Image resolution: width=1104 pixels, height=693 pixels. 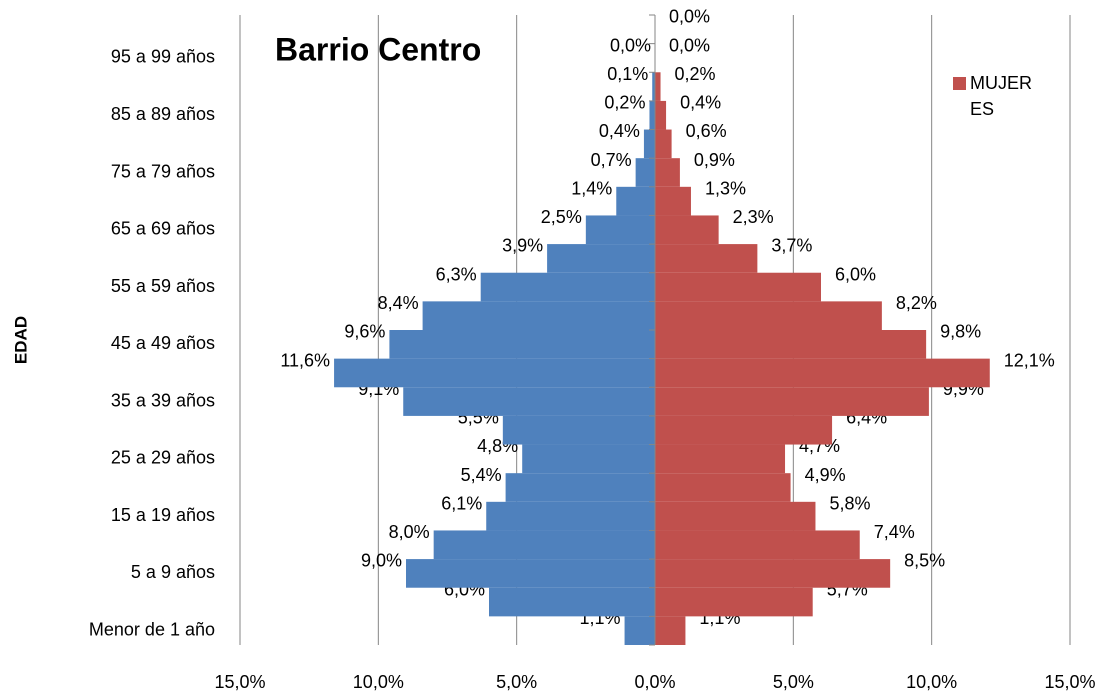 I want to click on data-label: 11,6%, so click(x=305, y=360).